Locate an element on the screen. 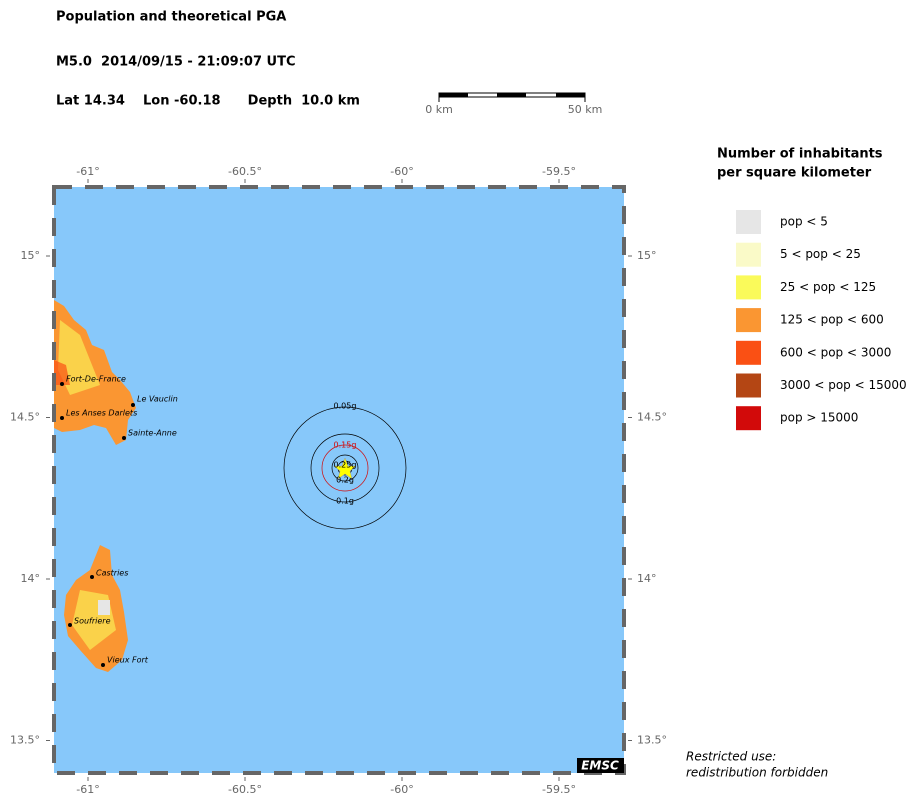 The width and height of the screenshot is (913, 805). city-label: Les Anses Darlets is located at coordinates (101, 413).